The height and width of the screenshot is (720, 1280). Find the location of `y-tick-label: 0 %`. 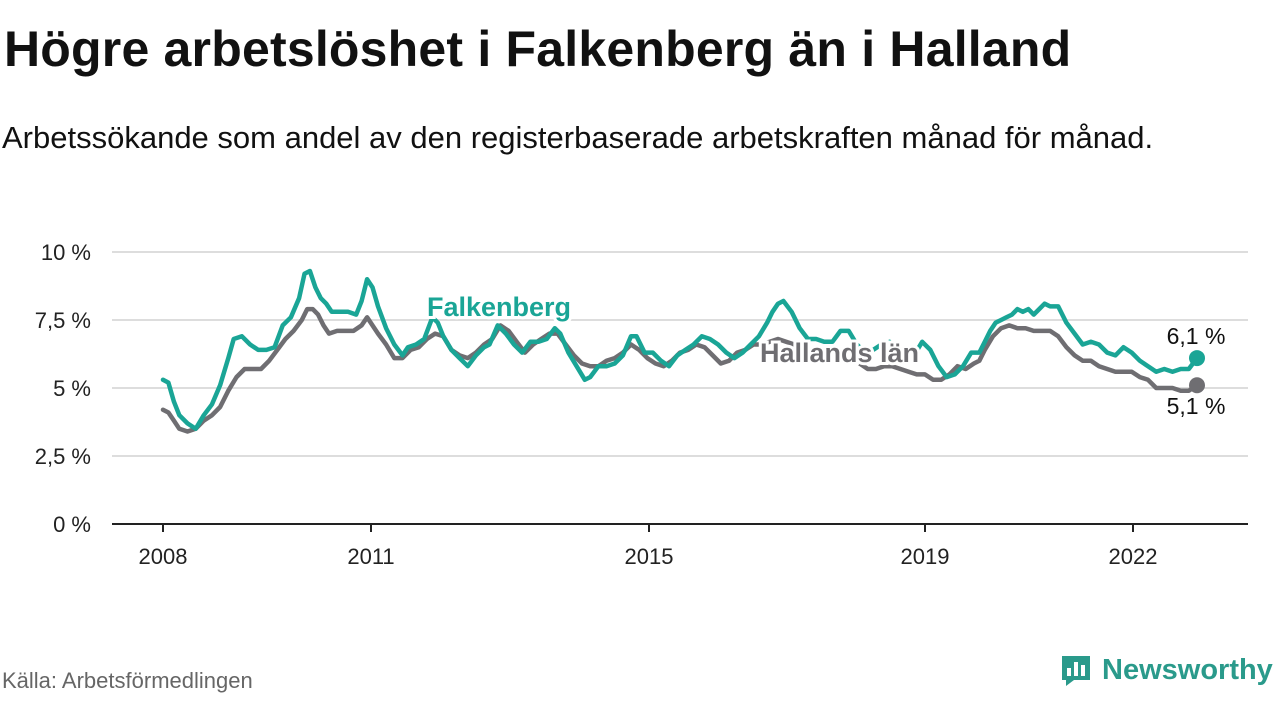

y-tick-label: 0 % is located at coordinates (72, 524).